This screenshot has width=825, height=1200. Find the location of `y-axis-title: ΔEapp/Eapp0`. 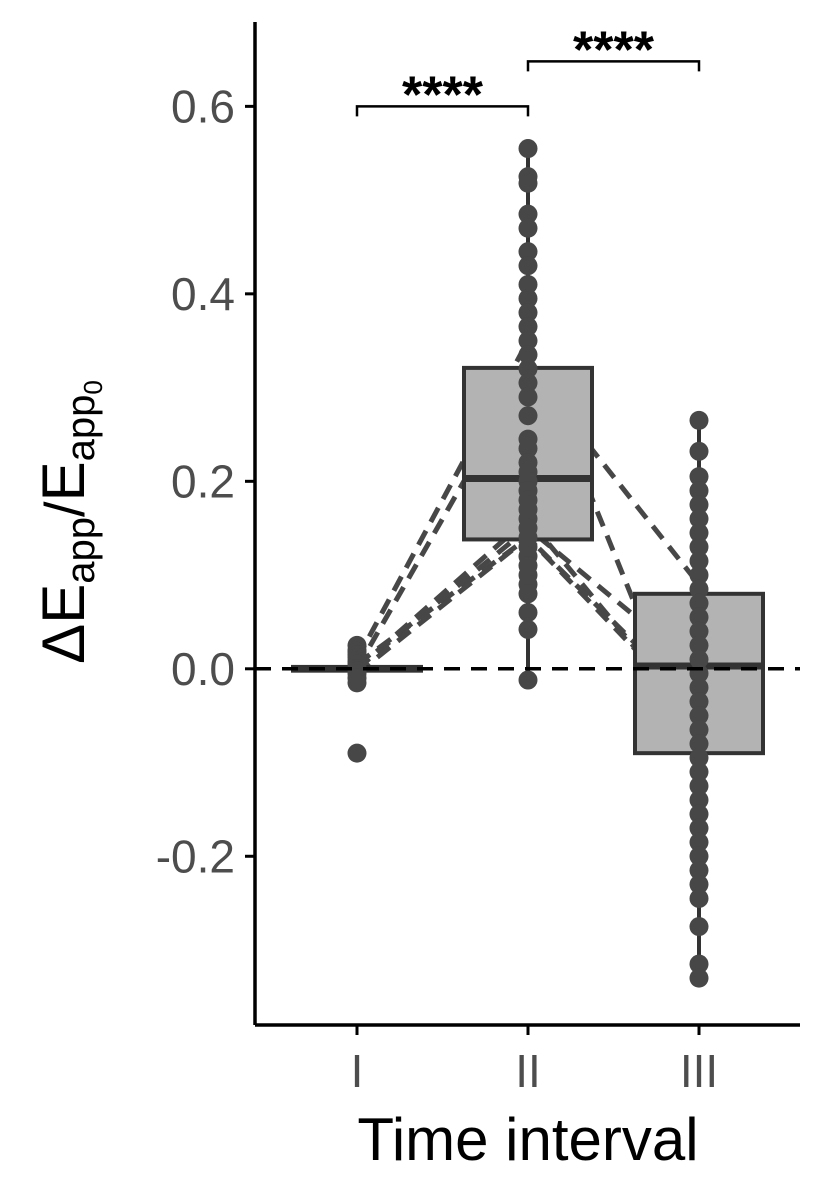

y-axis-title: ΔEapp/Eapp0 is located at coordinates (69, 522).